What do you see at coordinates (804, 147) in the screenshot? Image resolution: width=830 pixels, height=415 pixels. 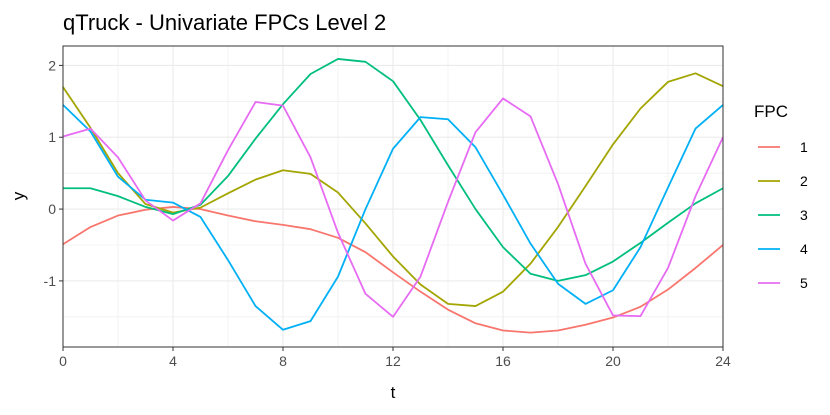 I see `legend-label-1: 1` at bounding box center [804, 147].